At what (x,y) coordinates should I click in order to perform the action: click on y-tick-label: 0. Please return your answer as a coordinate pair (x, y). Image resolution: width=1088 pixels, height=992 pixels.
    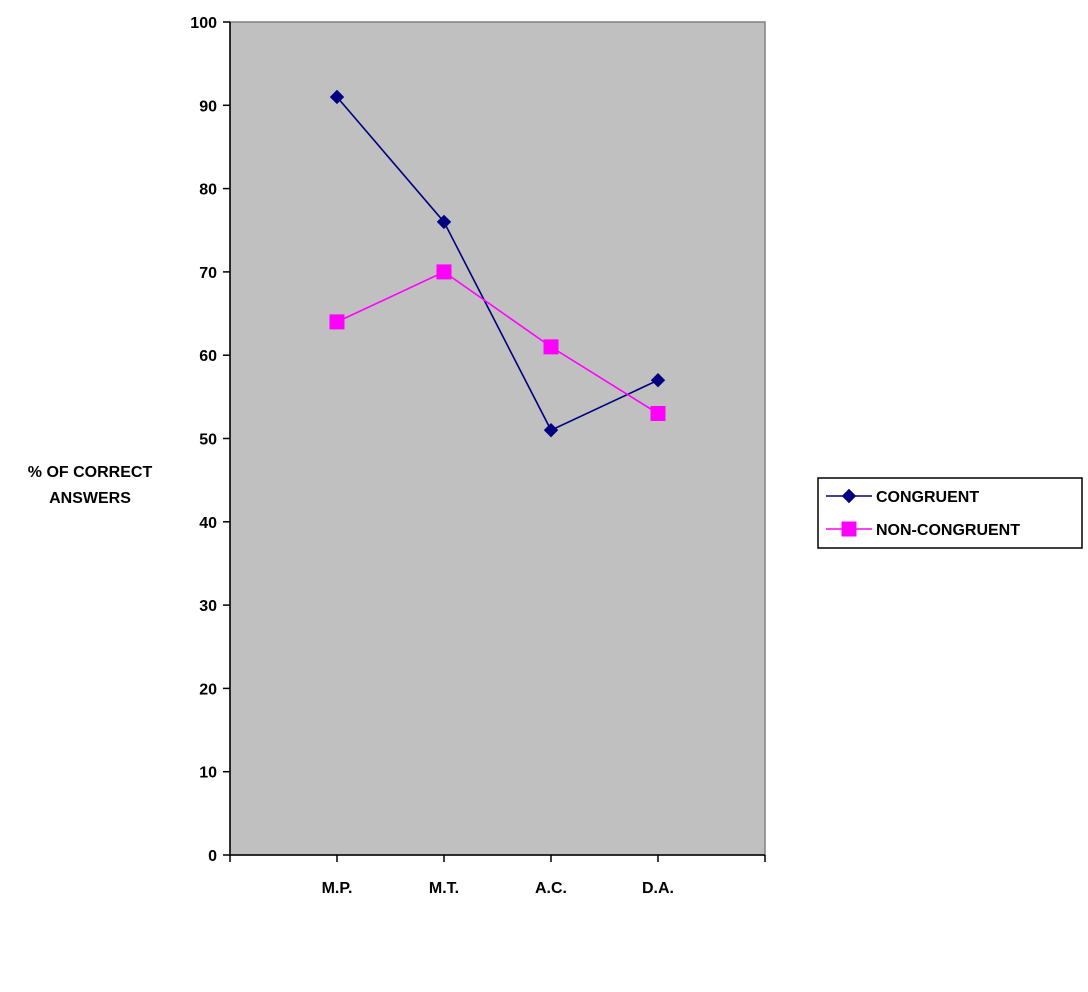
    Looking at the image, I should click on (212, 856).